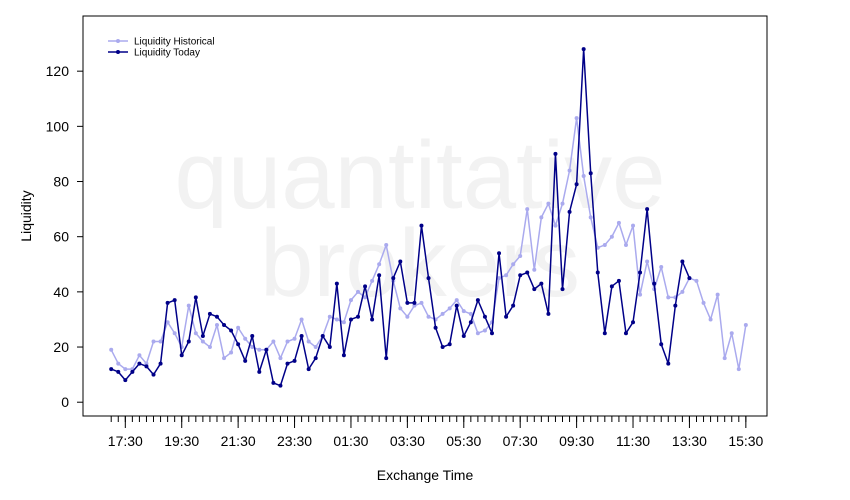  Describe the element at coordinates (61, 347) in the screenshot. I see `y-tick-label: 20` at that location.